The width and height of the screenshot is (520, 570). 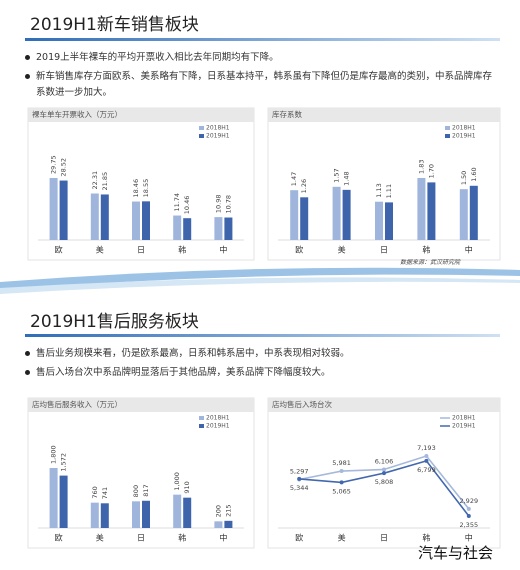 What do you see at coordinates (294, 179) in the screenshot?
I see `value-label: 1.47` at bounding box center [294, 179].